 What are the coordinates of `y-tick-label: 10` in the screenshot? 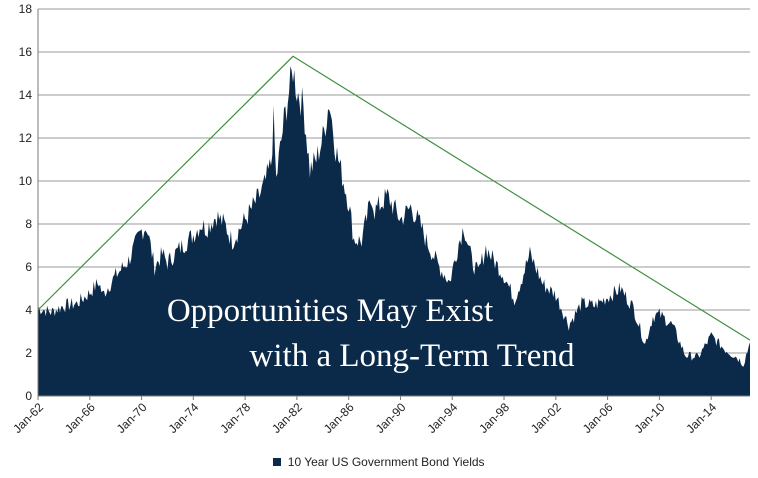 It's located at (26, 181).